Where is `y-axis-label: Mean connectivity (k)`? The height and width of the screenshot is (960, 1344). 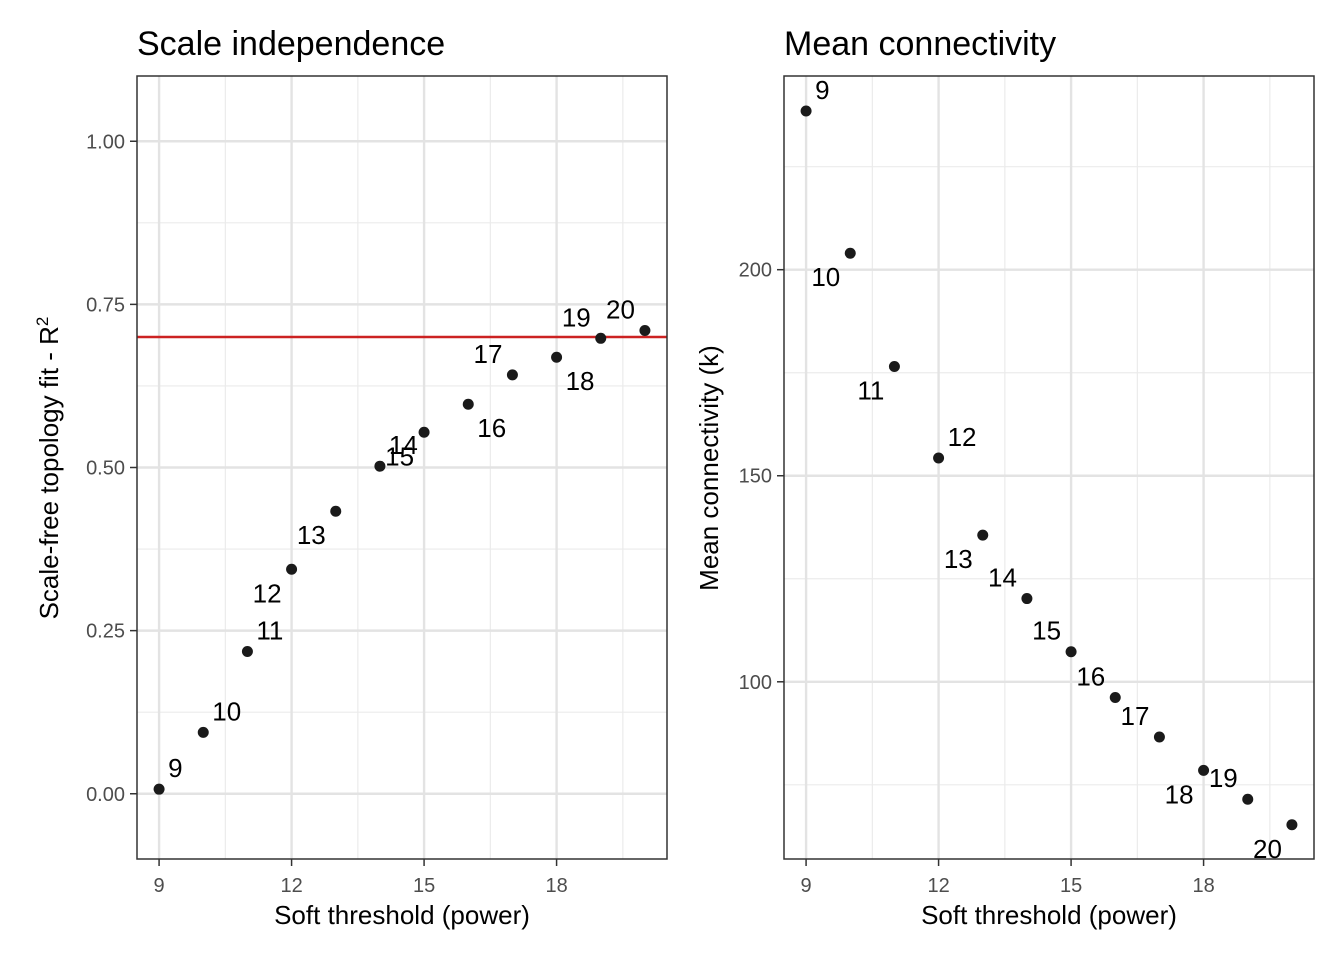 y-axis-label: Mean connectivity (k) is located at coordinates (709, 468).